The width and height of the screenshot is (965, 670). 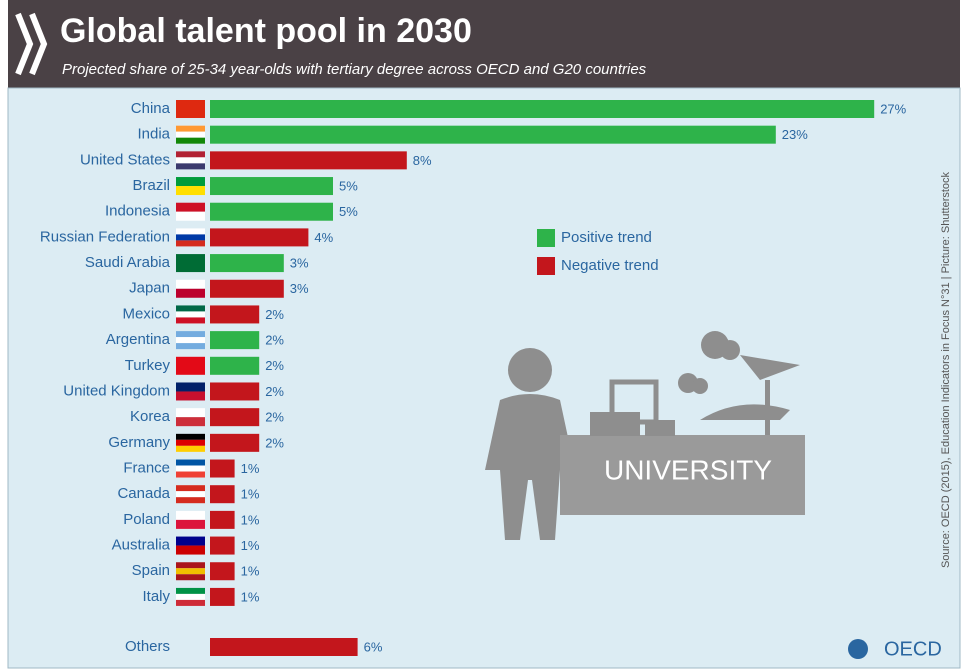 What do you see at coordinates (795, 134) in the screenshot?
I see `value-label: 23%` at bounding box center [795, 134].